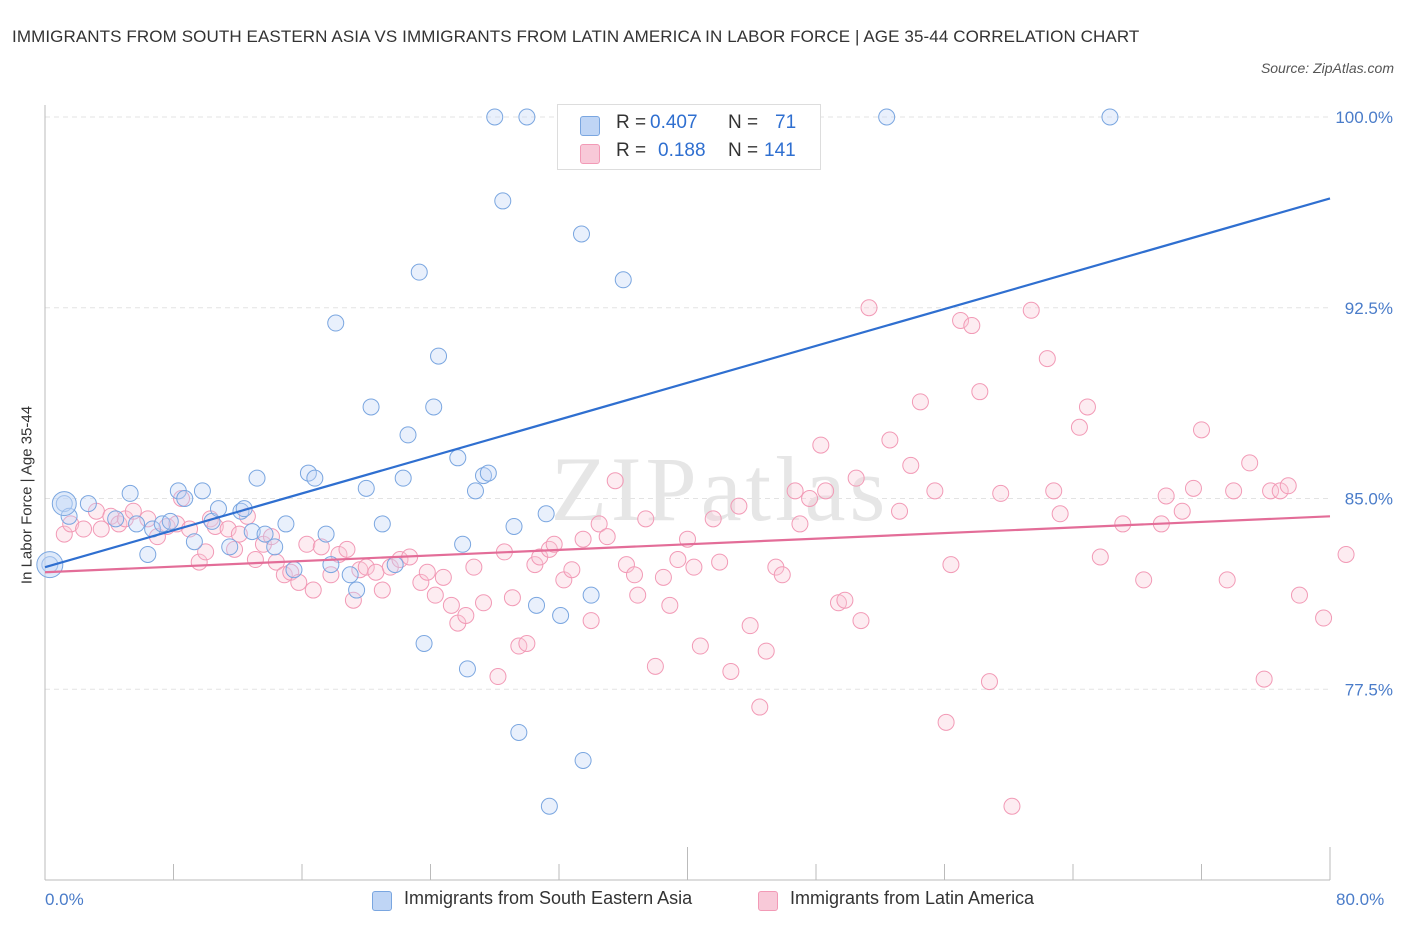  What do you see at coordinates (1364, 117) in the screenshot?
I see `y-tick-label: 100.0%` at bounding box center [1364, 117].